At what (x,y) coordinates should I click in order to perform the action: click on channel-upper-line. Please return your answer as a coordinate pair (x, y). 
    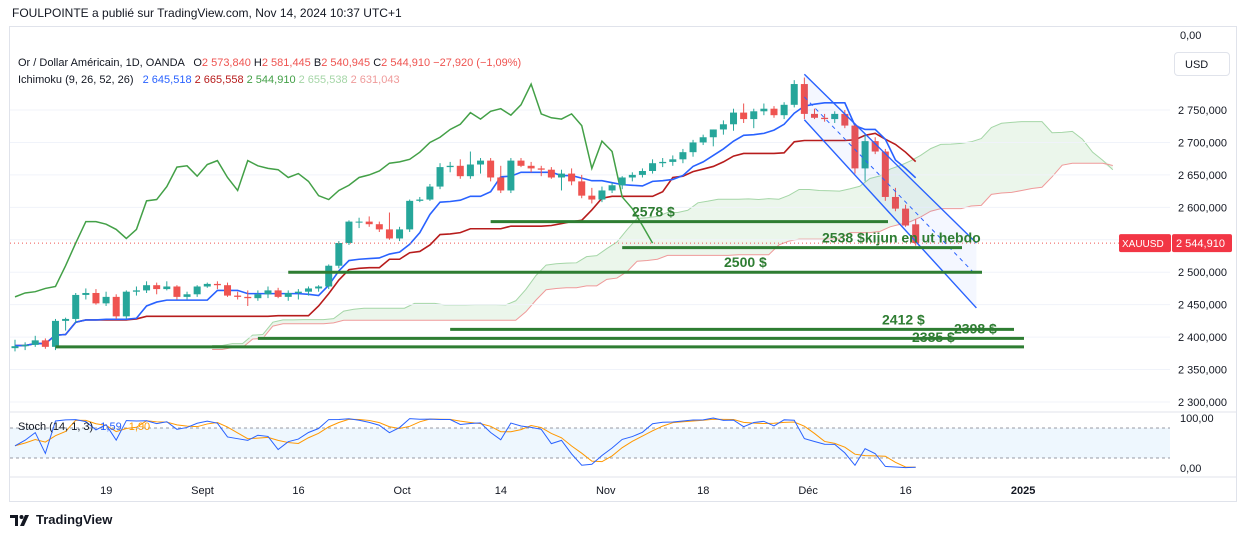
    Looking at the image, I should click on (890, 158).